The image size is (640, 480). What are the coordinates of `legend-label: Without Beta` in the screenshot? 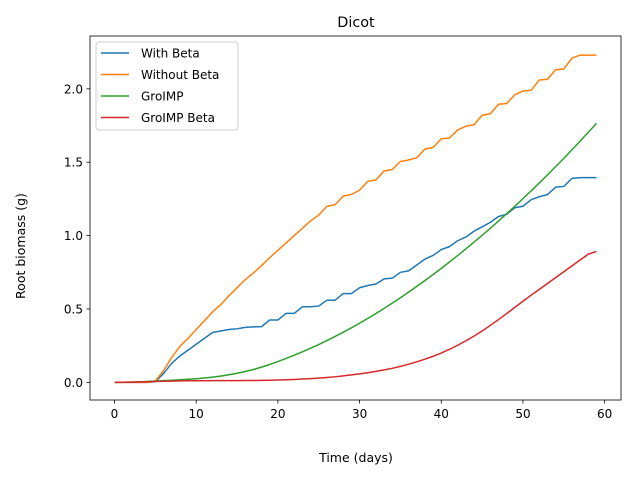 It's located at (180, 75).